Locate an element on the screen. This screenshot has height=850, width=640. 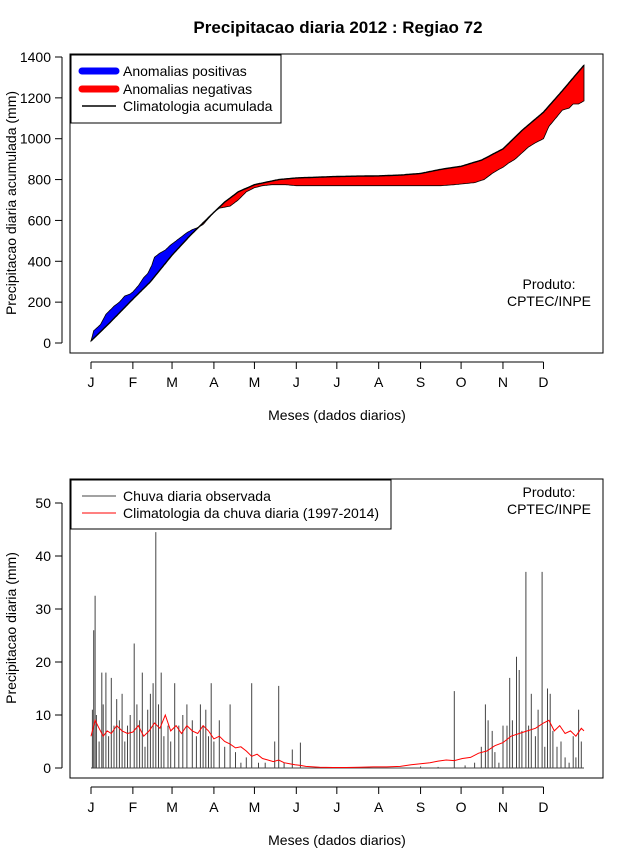
bottom-note-line-2: CPTEC/INPE is located at coordinates (549, 509).